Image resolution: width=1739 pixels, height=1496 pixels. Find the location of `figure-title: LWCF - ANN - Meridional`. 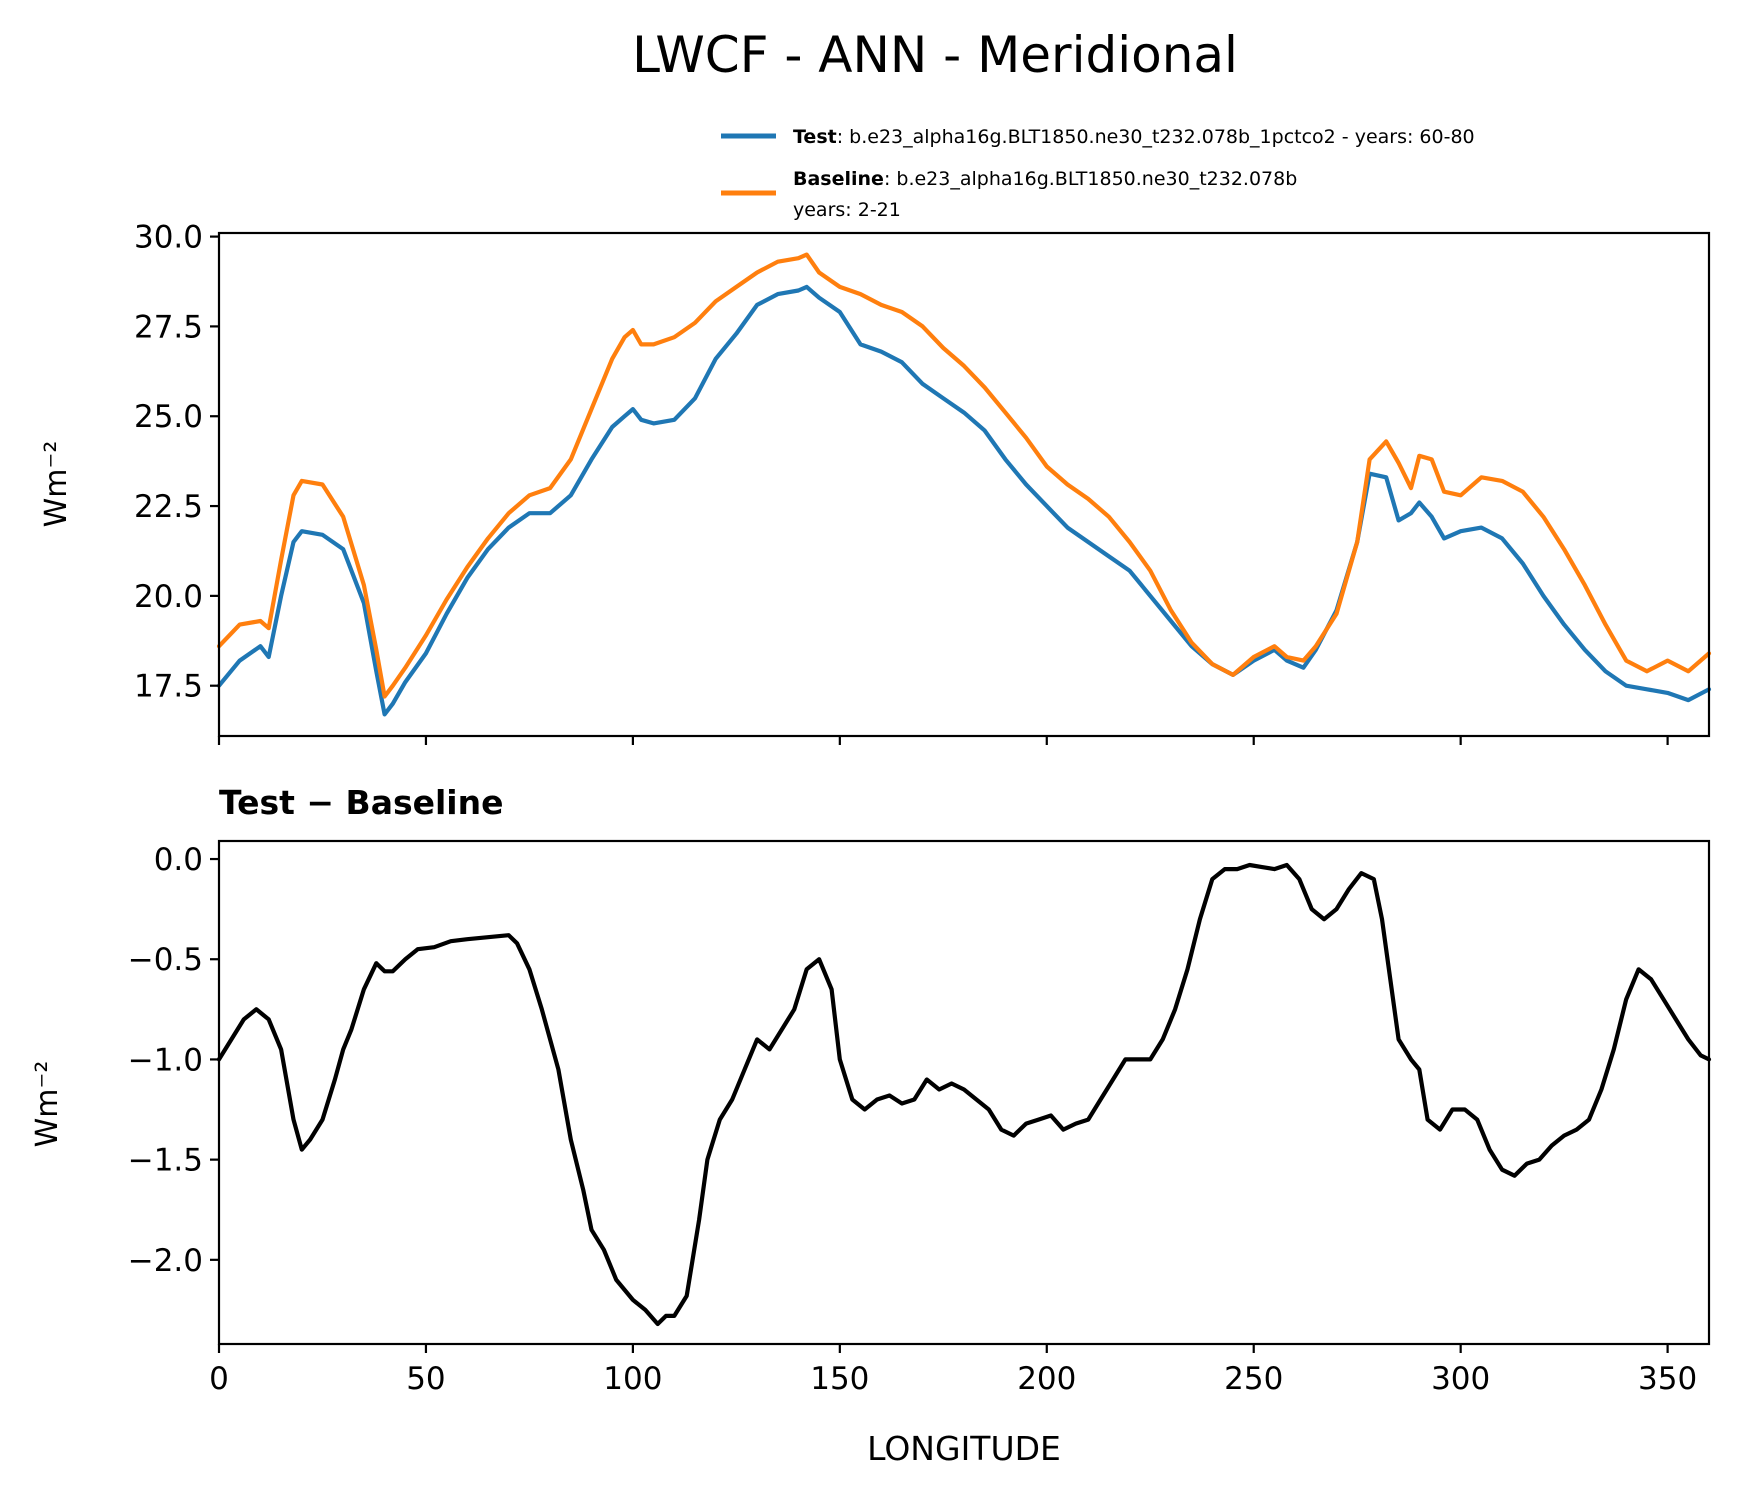

figure-title: LWCF - ANN - Meridional is located at coordinates (935, 55).